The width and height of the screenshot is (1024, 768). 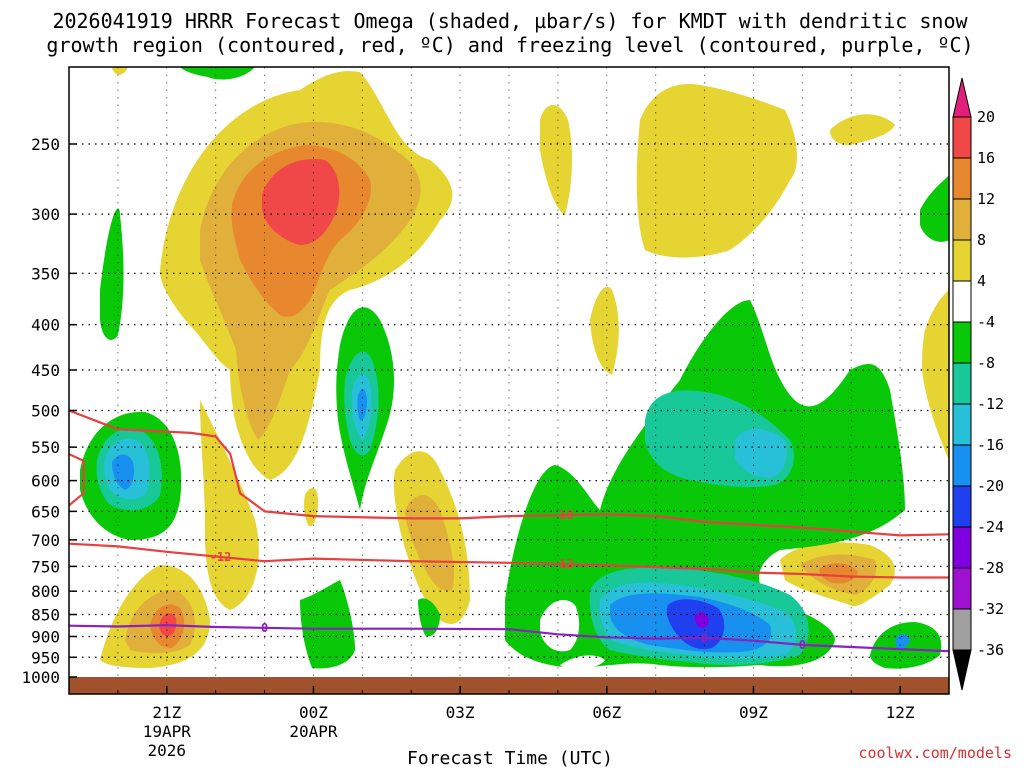 I want to click on omega-pos-16-region, so click(x=301, y=202).